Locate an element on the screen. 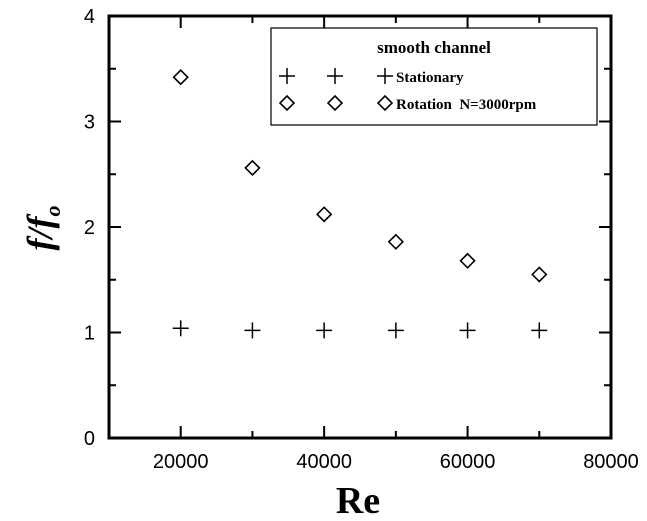  x-tick-label: 40000 is located at coordinates (324, 462).